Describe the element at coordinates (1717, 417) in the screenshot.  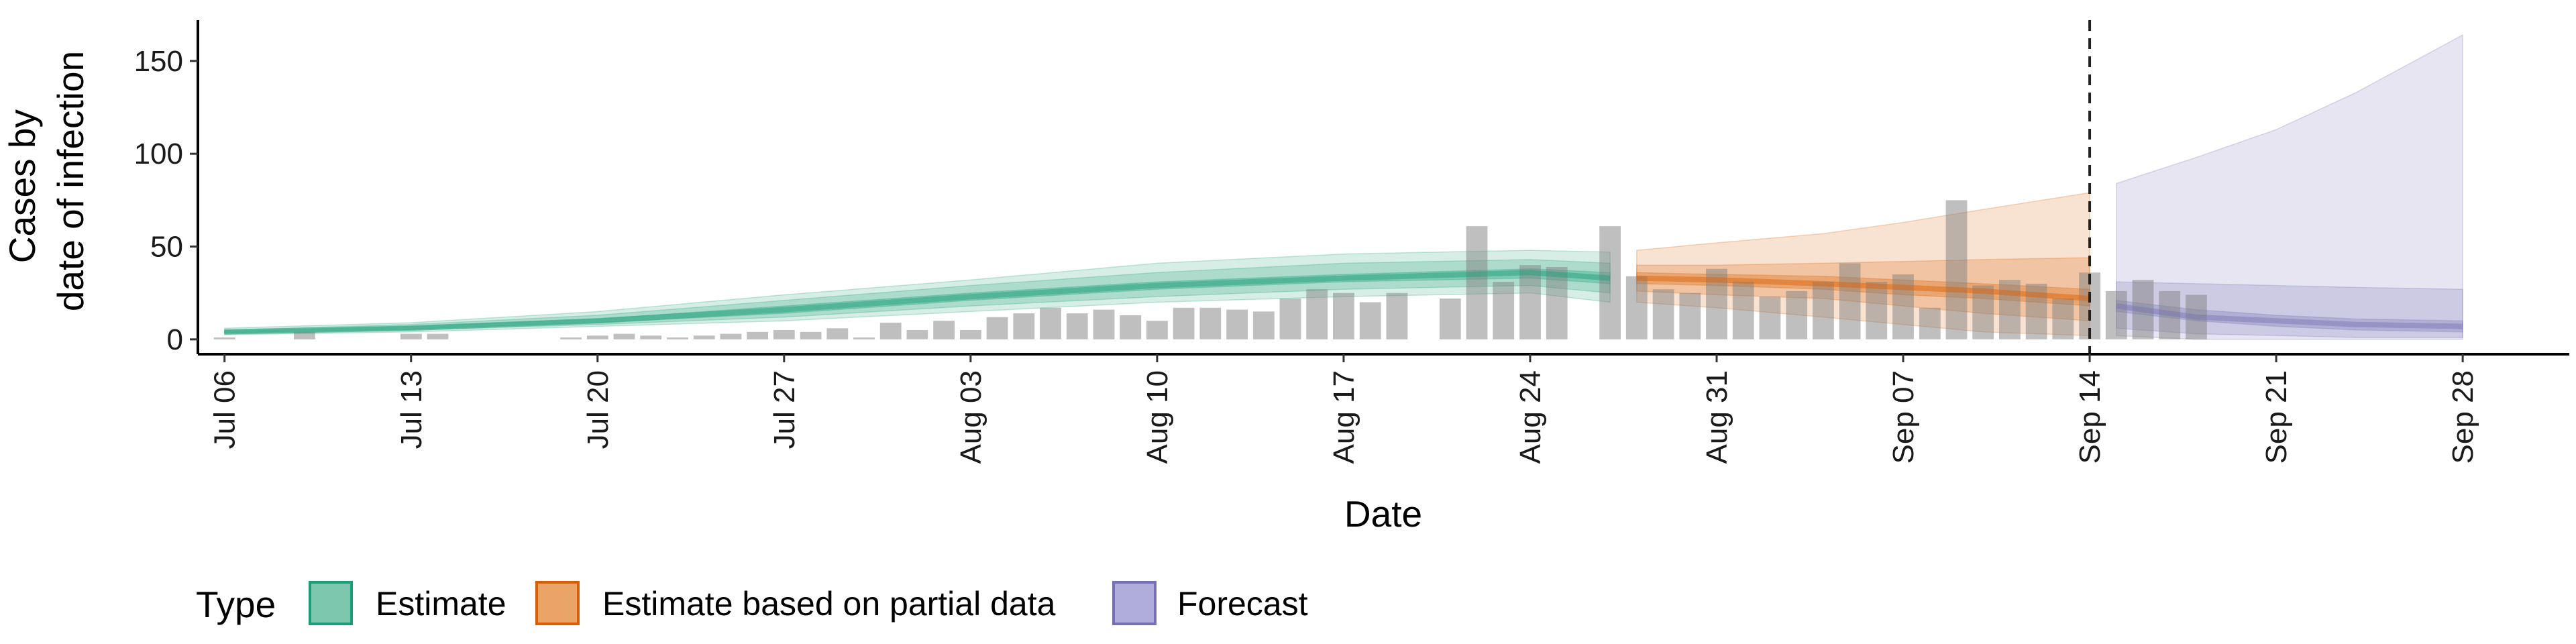
I see `x-tick-label: Aug 31` at that location.